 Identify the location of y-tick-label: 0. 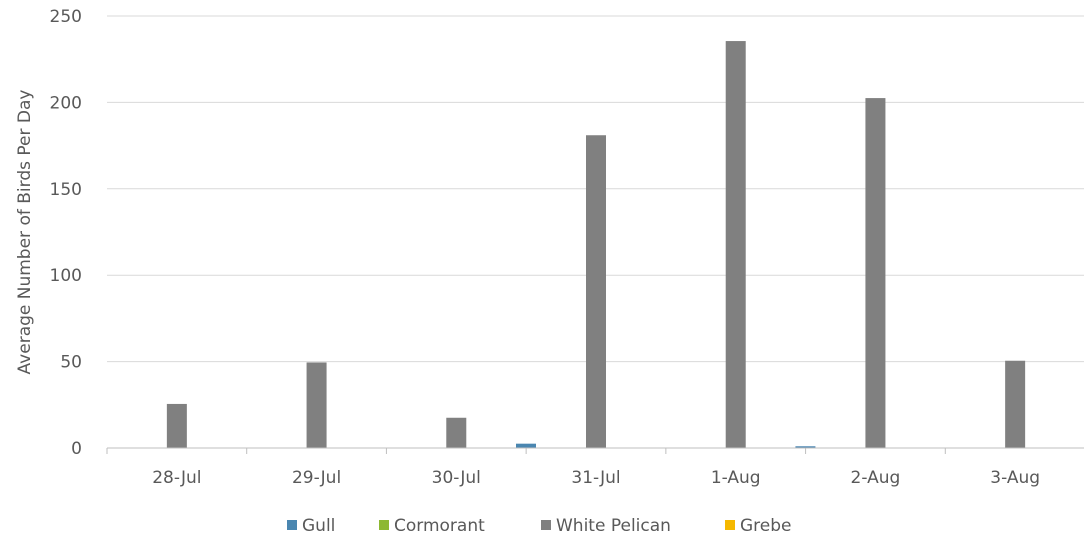
(76, 449).